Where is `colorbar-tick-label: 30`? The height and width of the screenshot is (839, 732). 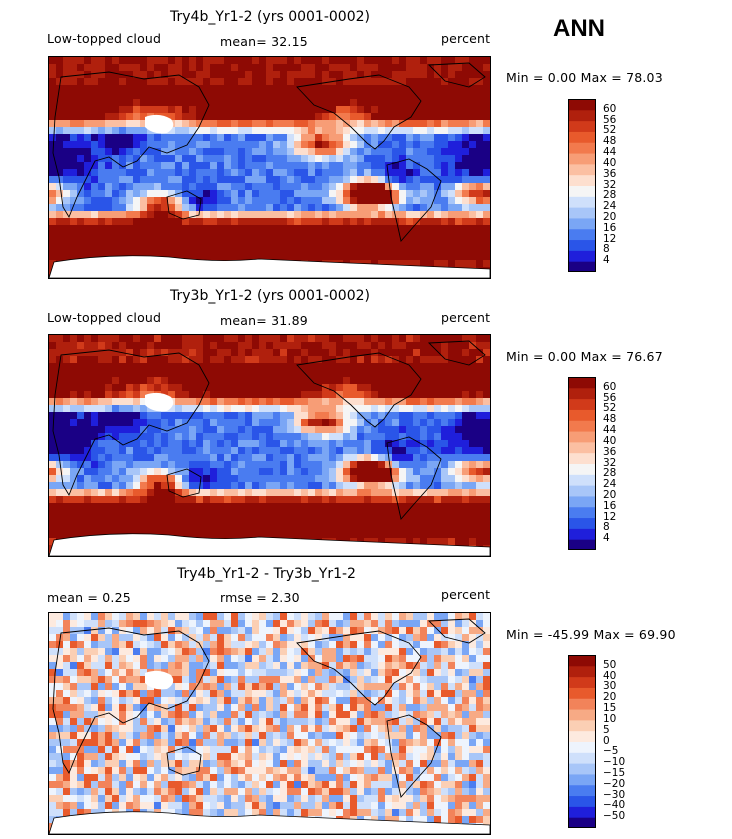
colorbar-tick-label: 30 is located at coordinates (610, 686).